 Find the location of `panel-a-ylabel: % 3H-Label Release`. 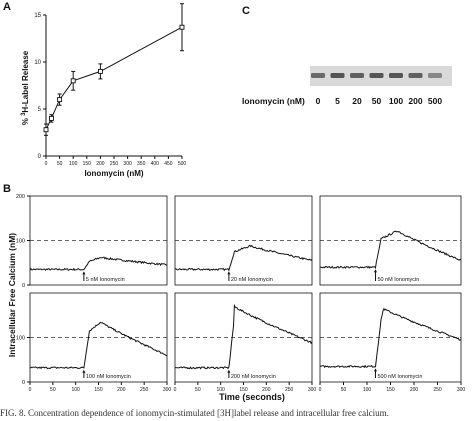

panel-a-ylabel: % 3H-Label Release is located at coordinates (25, 87).